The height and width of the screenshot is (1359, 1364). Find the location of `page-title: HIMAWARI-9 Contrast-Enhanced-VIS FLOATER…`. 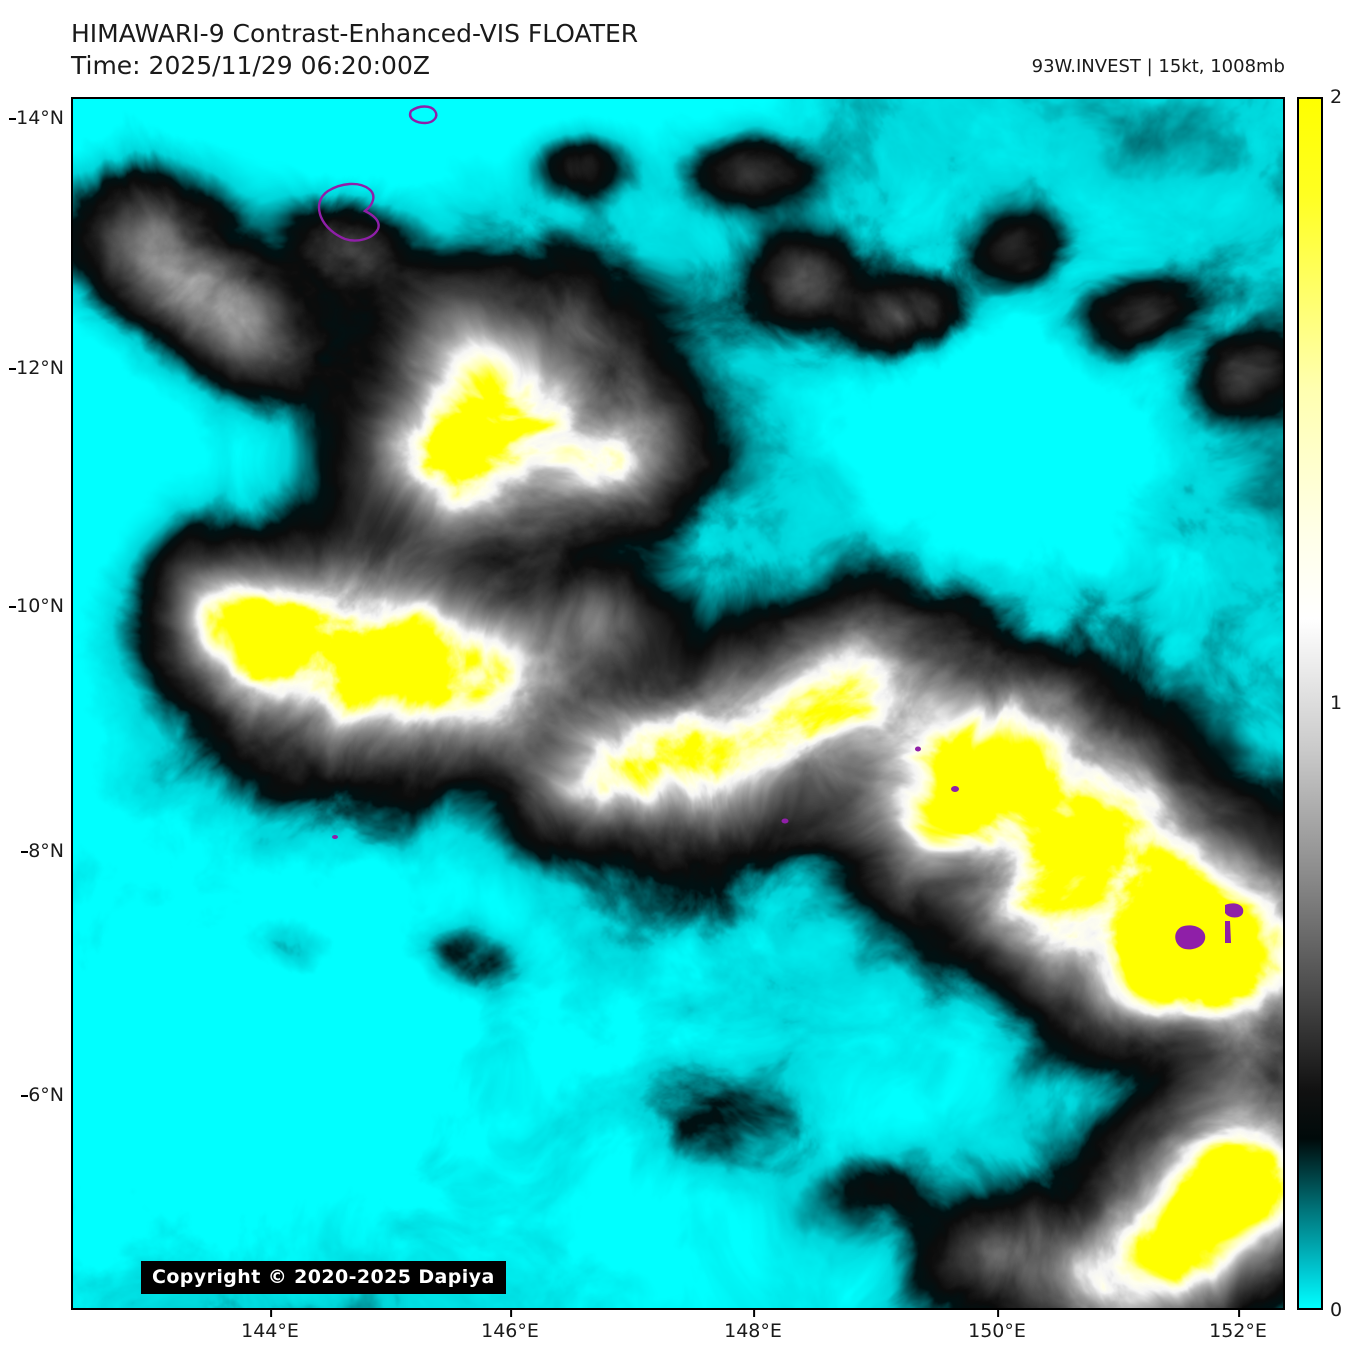

page-title: HIMAWARI-9 Contrast-Enhanced-VIS FLOATER… is located at coordinates (354, 50).